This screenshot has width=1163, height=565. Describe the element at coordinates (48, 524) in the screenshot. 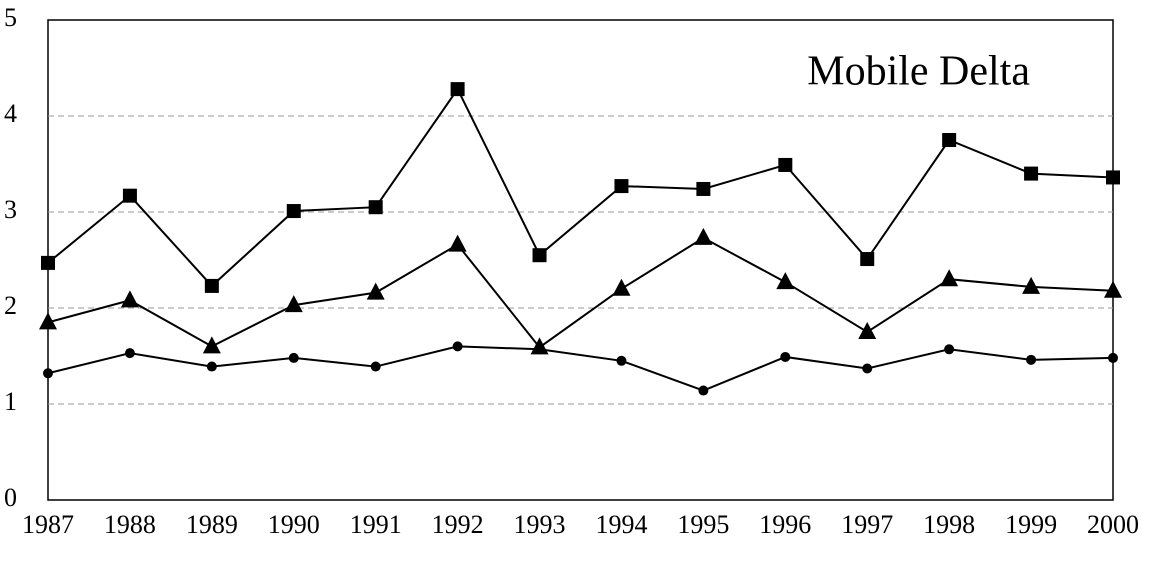

I see `x-tick-label: 1987` at that location.